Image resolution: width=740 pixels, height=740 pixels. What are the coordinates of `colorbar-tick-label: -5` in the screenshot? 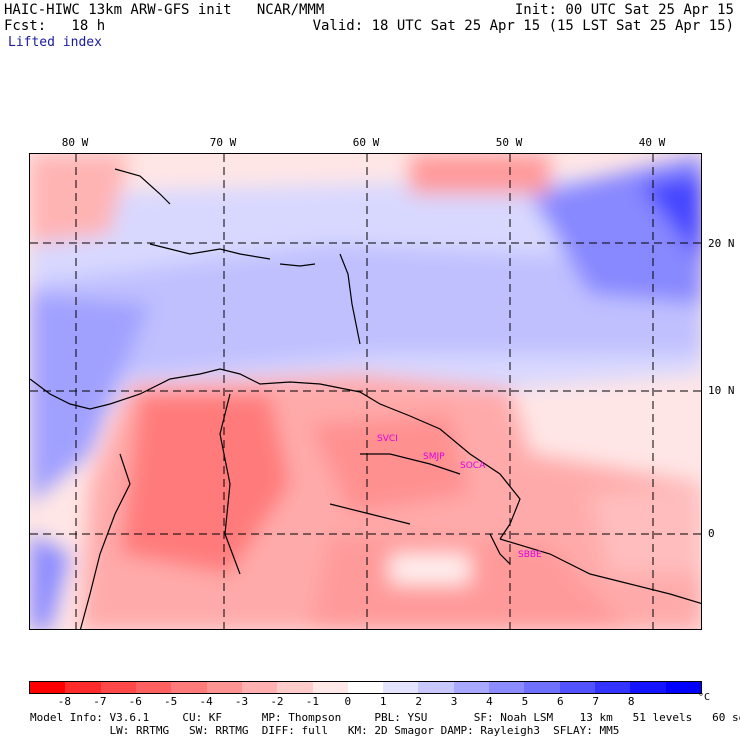 It's located at (171, 701).